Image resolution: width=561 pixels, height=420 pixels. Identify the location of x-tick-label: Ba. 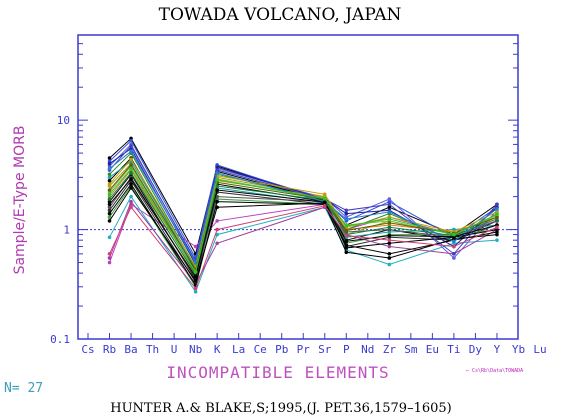
(130, 349).